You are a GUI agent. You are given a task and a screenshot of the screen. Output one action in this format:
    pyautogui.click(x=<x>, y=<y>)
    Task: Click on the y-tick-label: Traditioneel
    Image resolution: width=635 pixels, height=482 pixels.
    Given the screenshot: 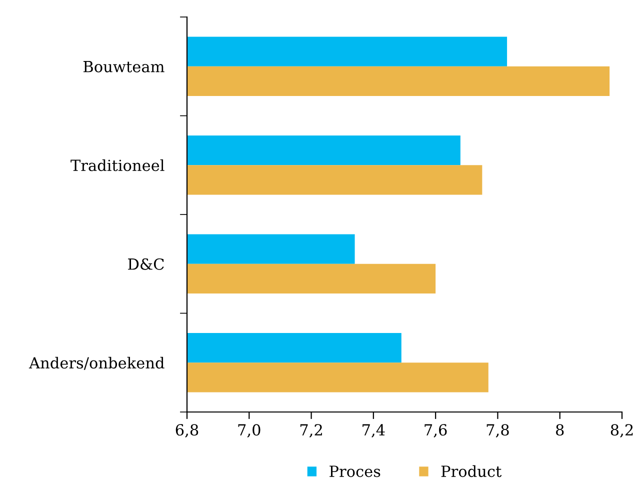 What is the action you would take?
    pyautogui.click(x=117, y=165)
    